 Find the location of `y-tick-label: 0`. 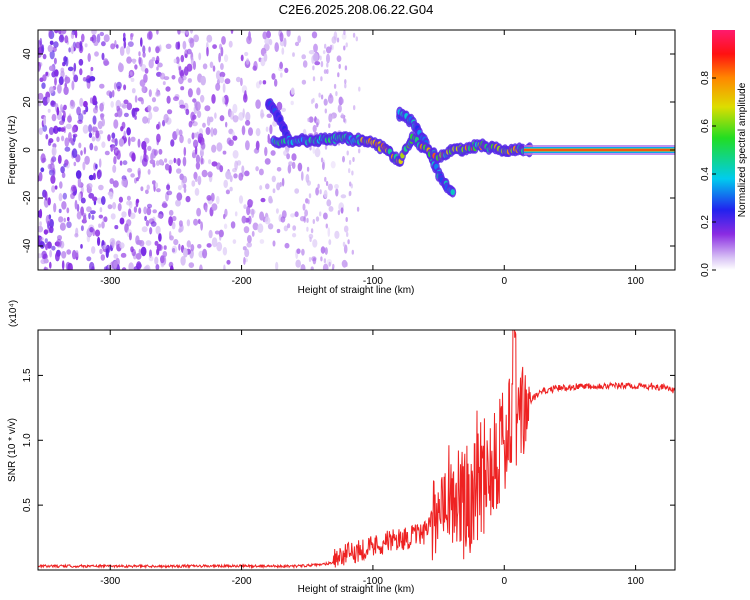

y-tick-label: 0 is located at coordinates (27, 150).